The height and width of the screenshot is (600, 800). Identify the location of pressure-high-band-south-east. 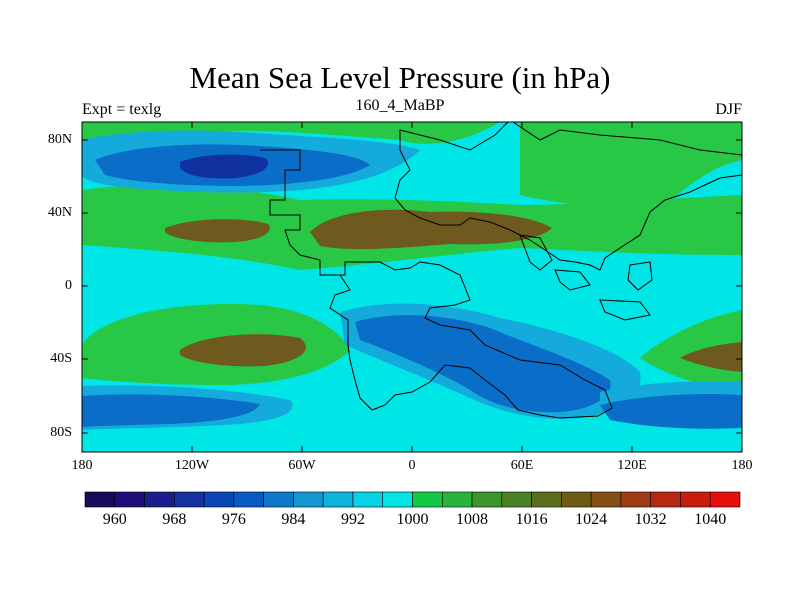
(691, 351).